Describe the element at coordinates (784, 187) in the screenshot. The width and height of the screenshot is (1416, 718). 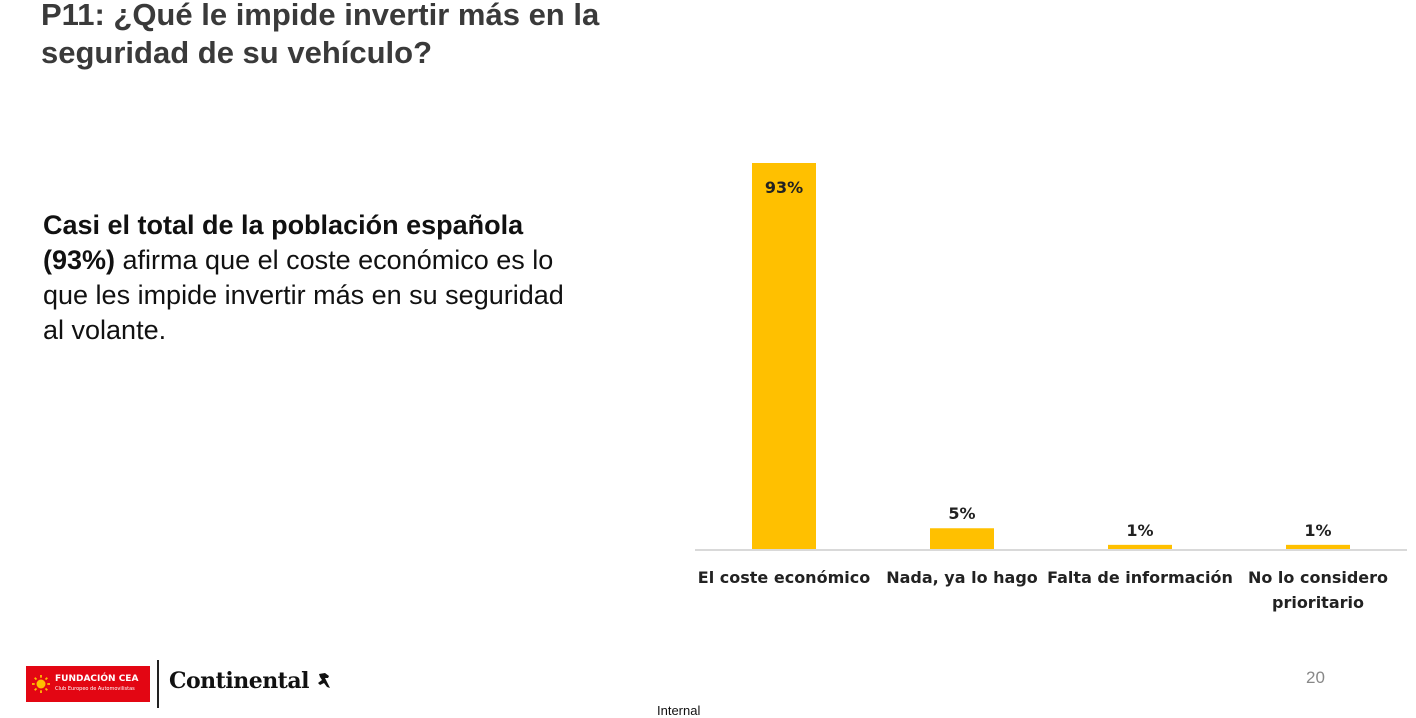
I see `data-label-0: 93%` at that location.